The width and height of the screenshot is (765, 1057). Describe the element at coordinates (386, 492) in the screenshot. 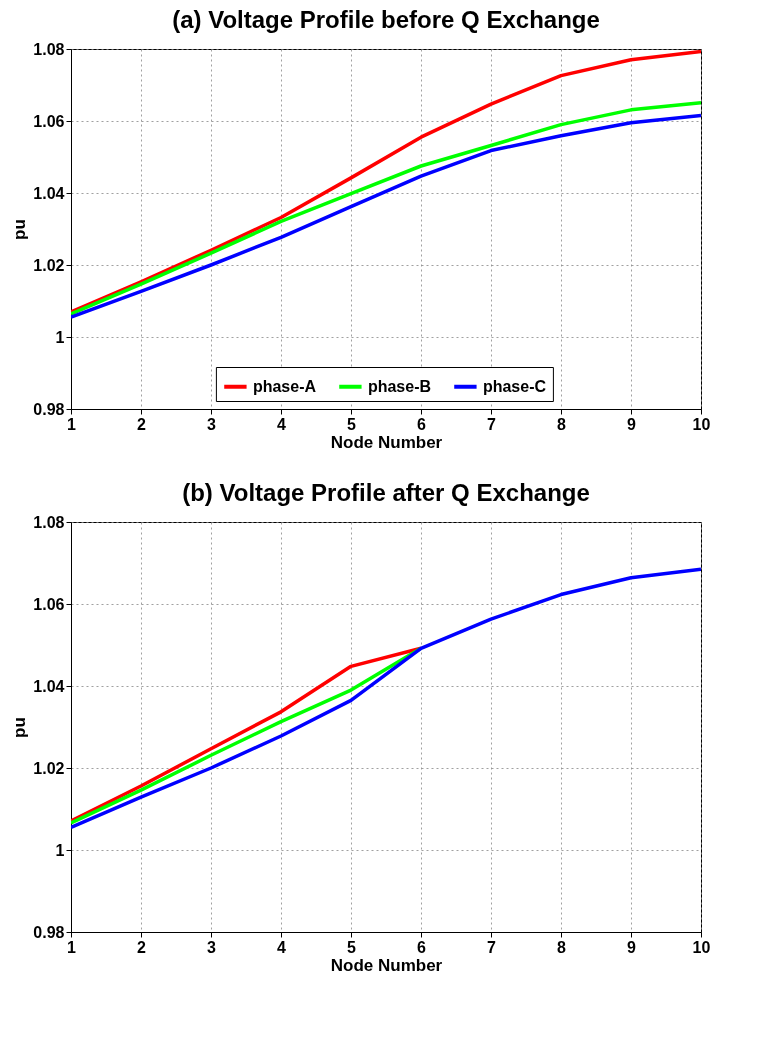

I see `chart-title: (b) Voltage Profile after Q Exchange` at that location.